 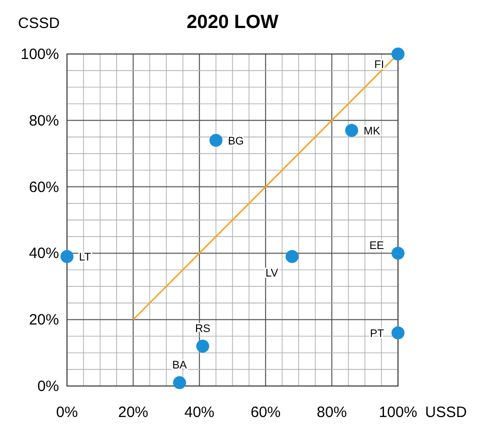 I want to click on y-tick-label: 60%, so click(x=43, y=187).